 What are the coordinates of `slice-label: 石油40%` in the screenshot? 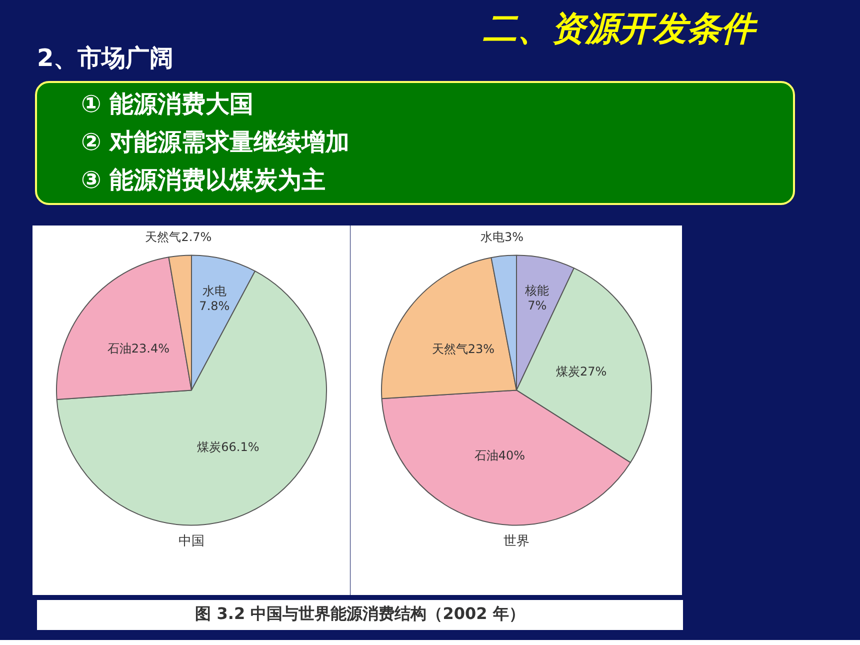 It's located at (500, 455).